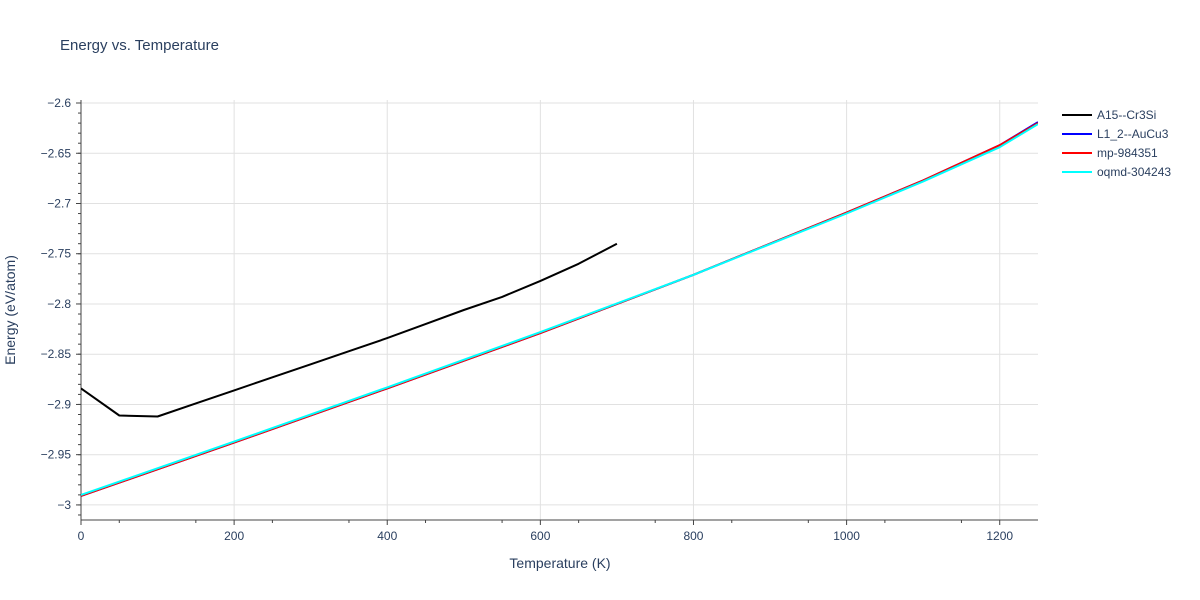 This screenshot has height=600, width=1200. Describe the element at coordinates (1133, 134) in the screenshot. I see `legend-label: L1_2--AuCu3` at that location.